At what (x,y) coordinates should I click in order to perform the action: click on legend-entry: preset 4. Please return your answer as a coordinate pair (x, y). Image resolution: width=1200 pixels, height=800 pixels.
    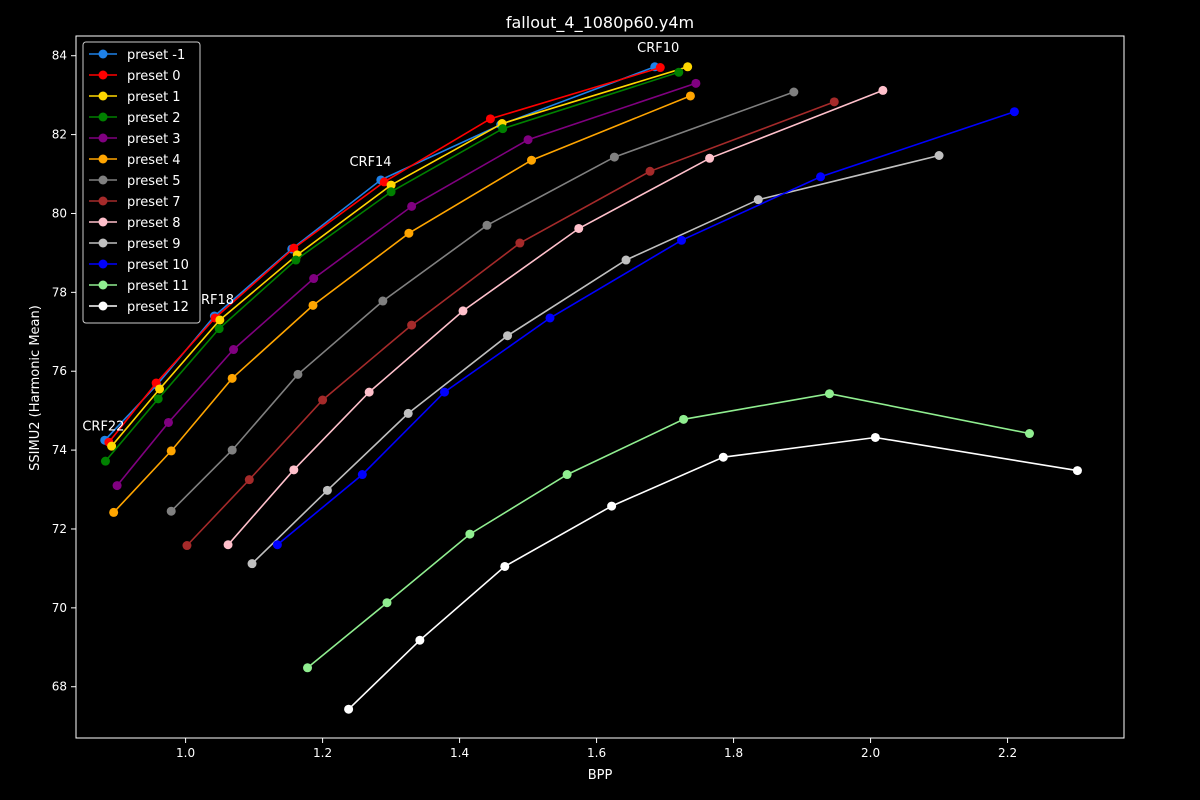
    Looking at the image, I should click on (135, 160).